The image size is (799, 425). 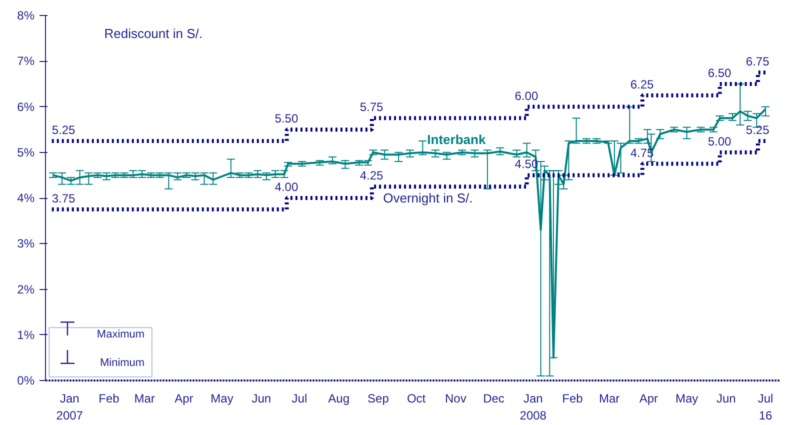 What do you see at coordinates (720, 73) in the screenshot?
I see `data-label: 6.50` at bounding box center [720, 73].